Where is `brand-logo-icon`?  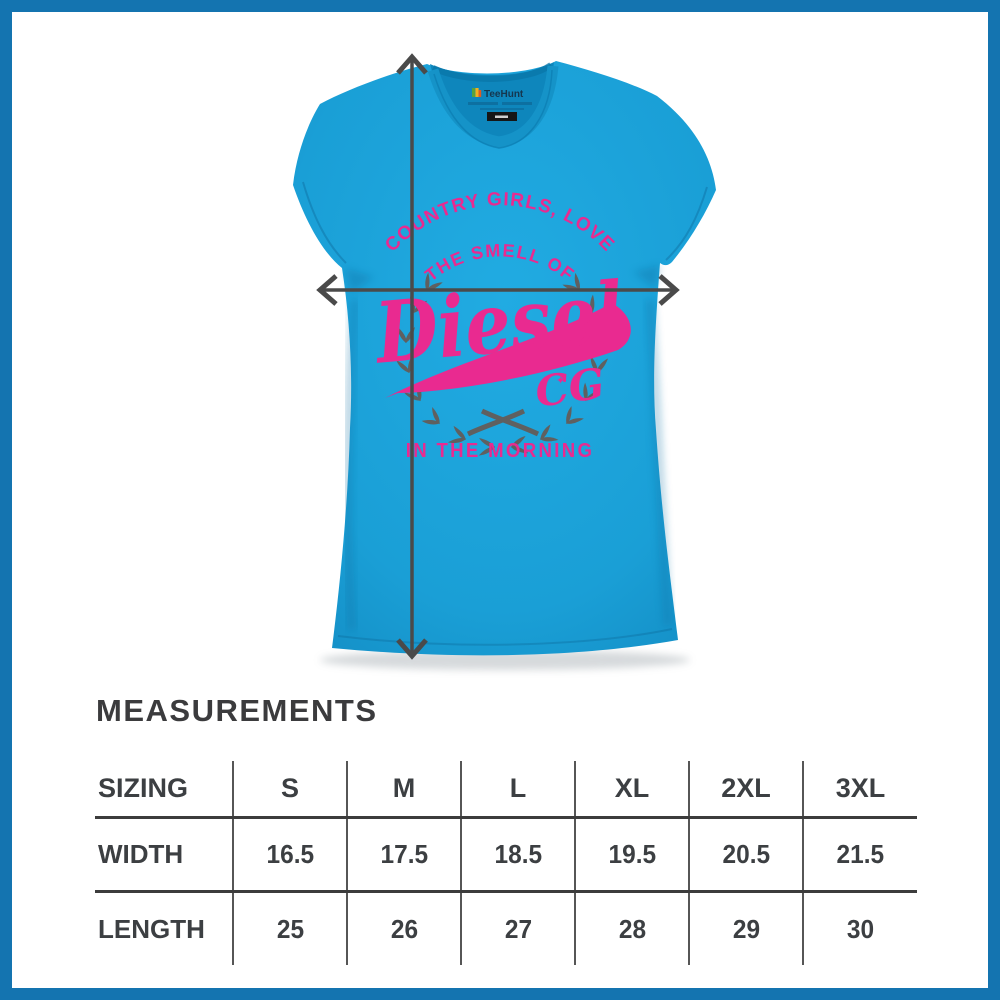
brand-logo-icon is located at coordinates (474, 92).